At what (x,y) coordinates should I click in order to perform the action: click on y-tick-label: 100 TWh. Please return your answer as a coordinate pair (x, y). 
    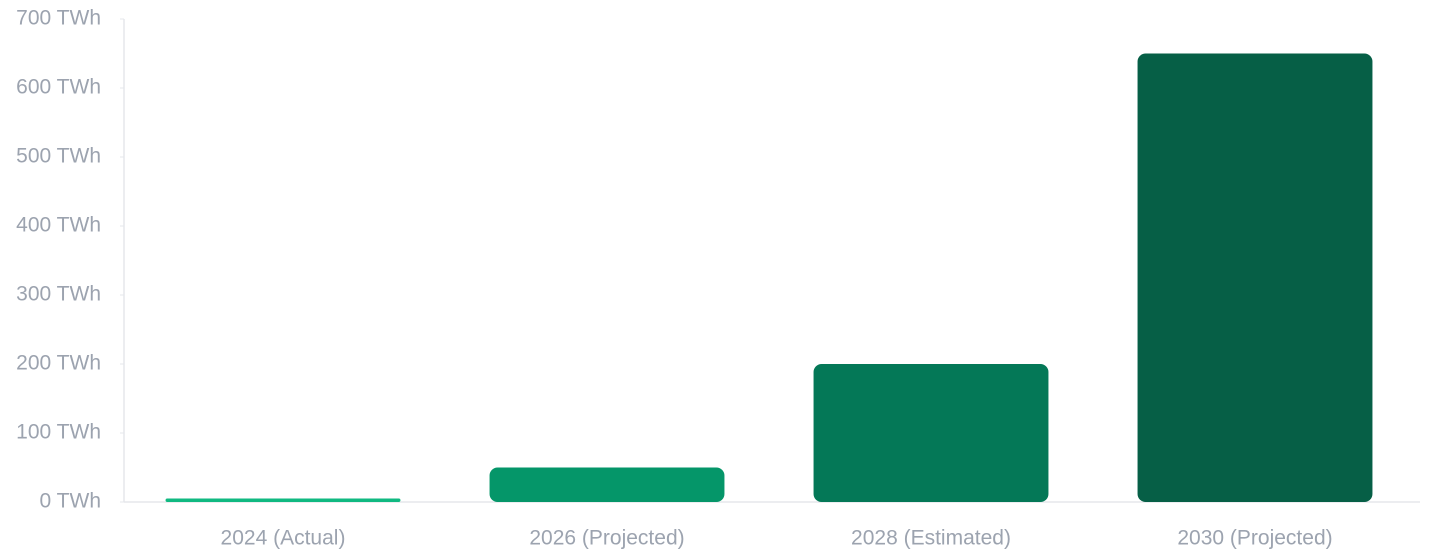
    Looking at the image, I should click on (58, 432).